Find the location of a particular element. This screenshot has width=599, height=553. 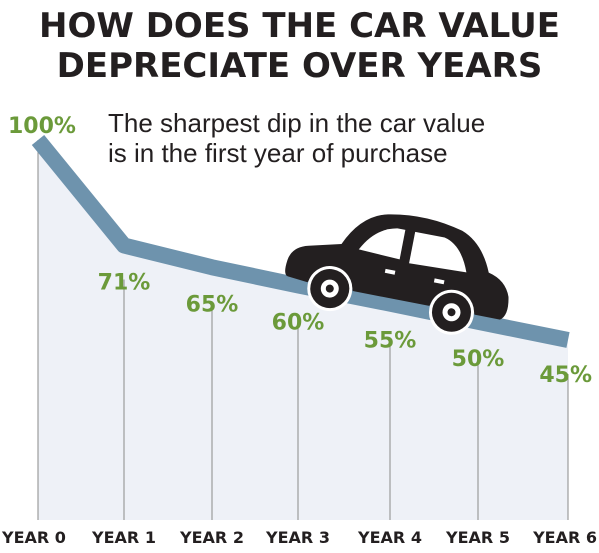

data-label: 71% is located at coordinates (124, 282).